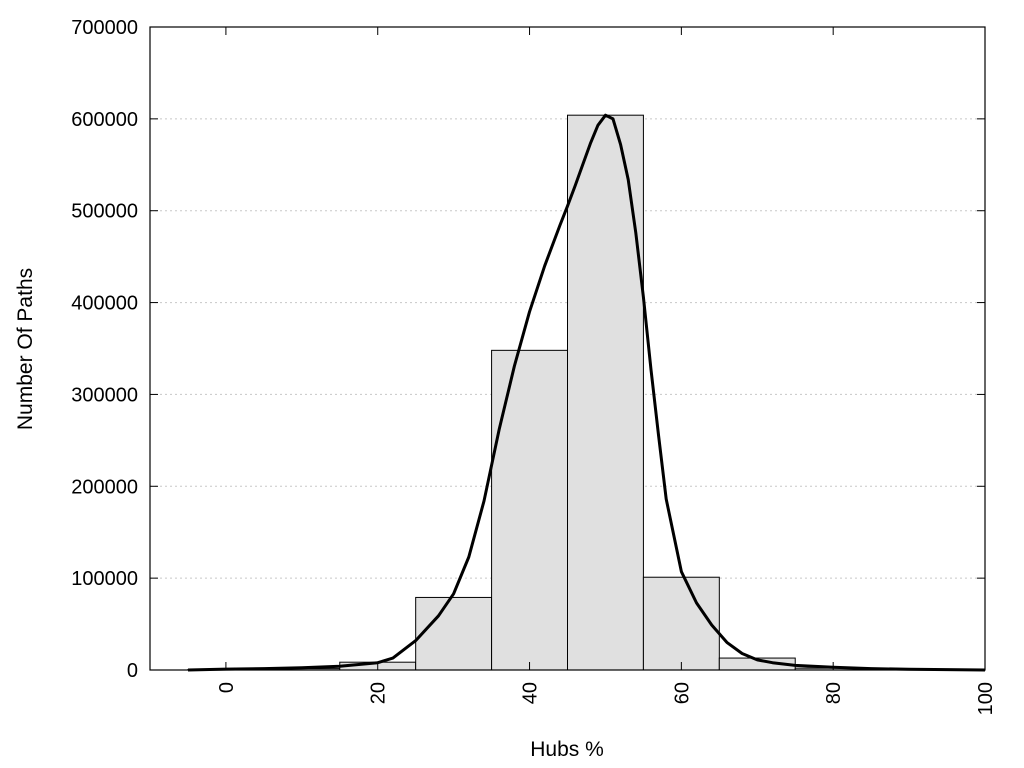  What do you see at coordinates (227, 687) in the screenshot?
I see `x-tick-label: 0` at bounding box center [227, 687].